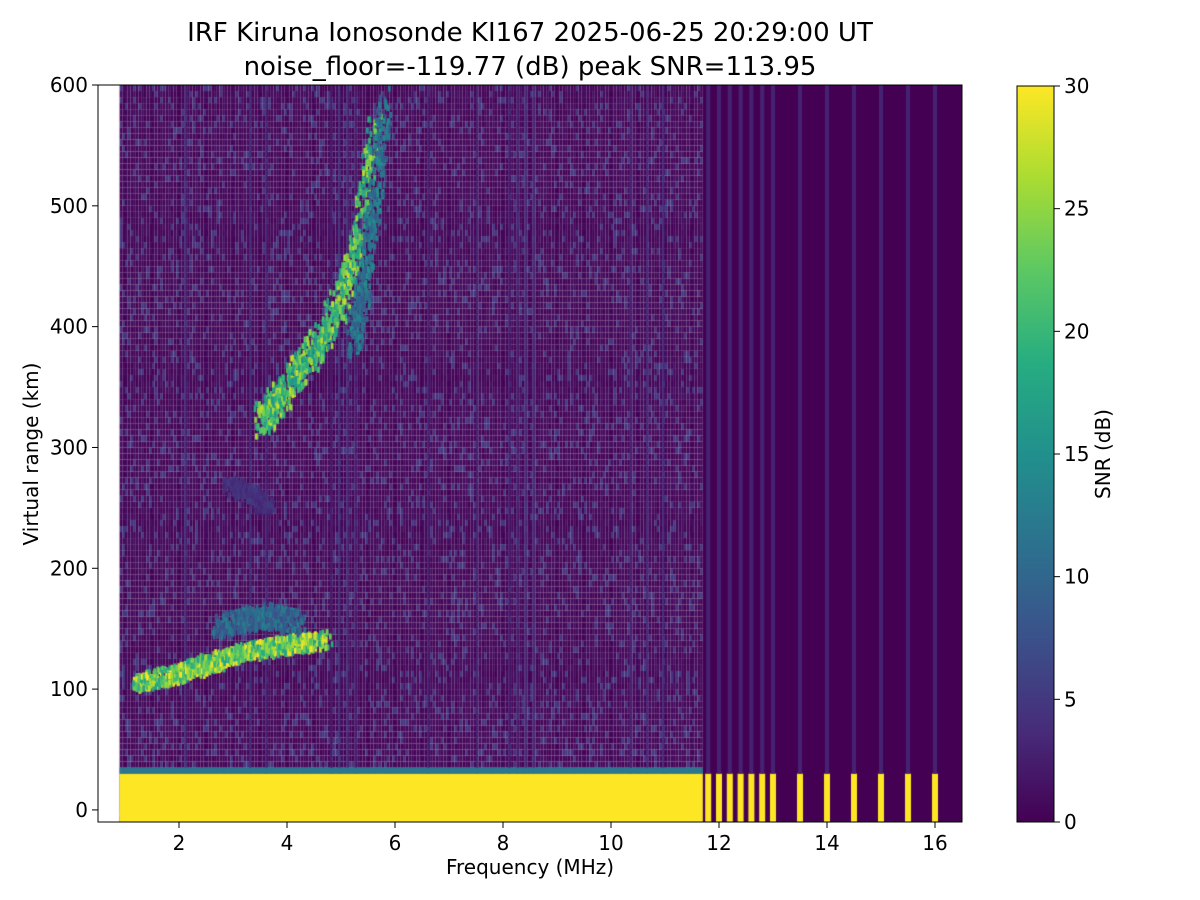  What do you see at coordinates (31, 454) in the screenshot?
I see `y-axis-label: Virtual range (km)` at bounding box center [31, 454].